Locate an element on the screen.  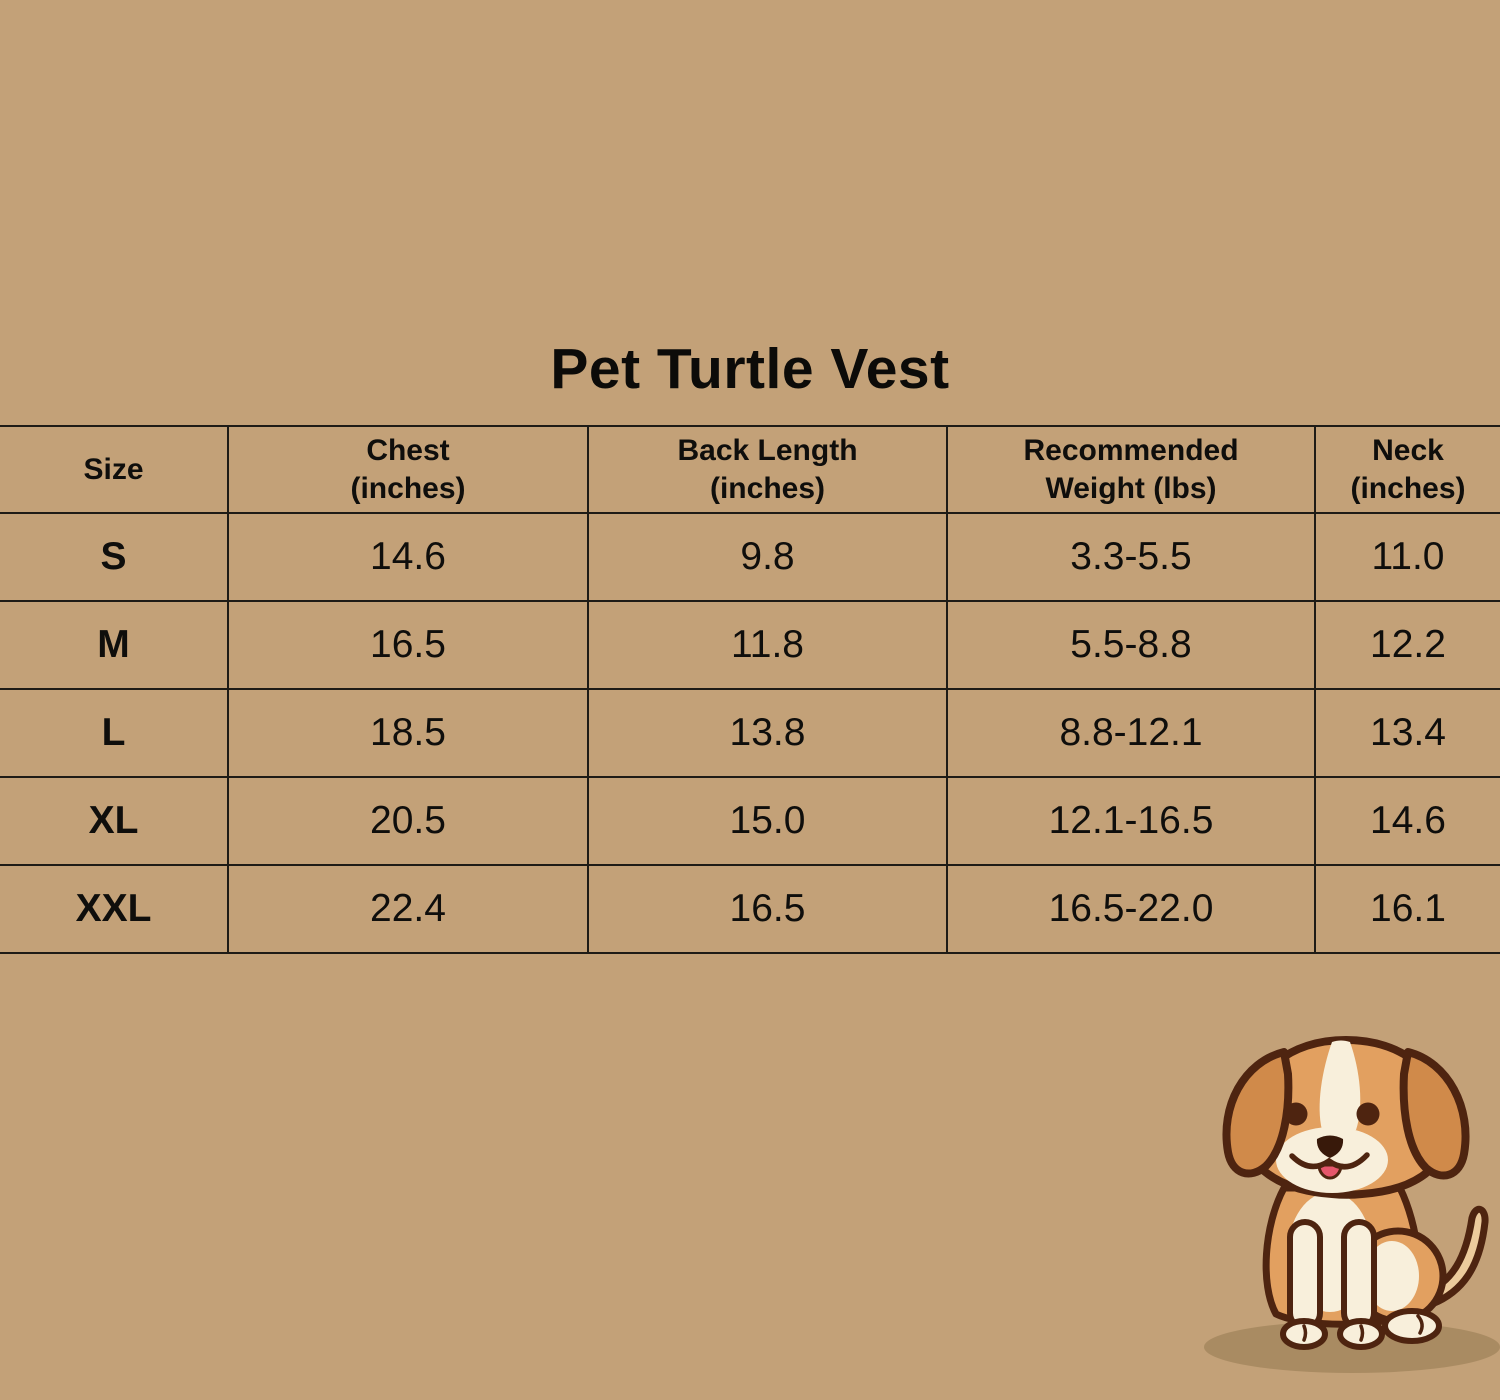
puppy-smile is located at coordinates (1329, 1161).